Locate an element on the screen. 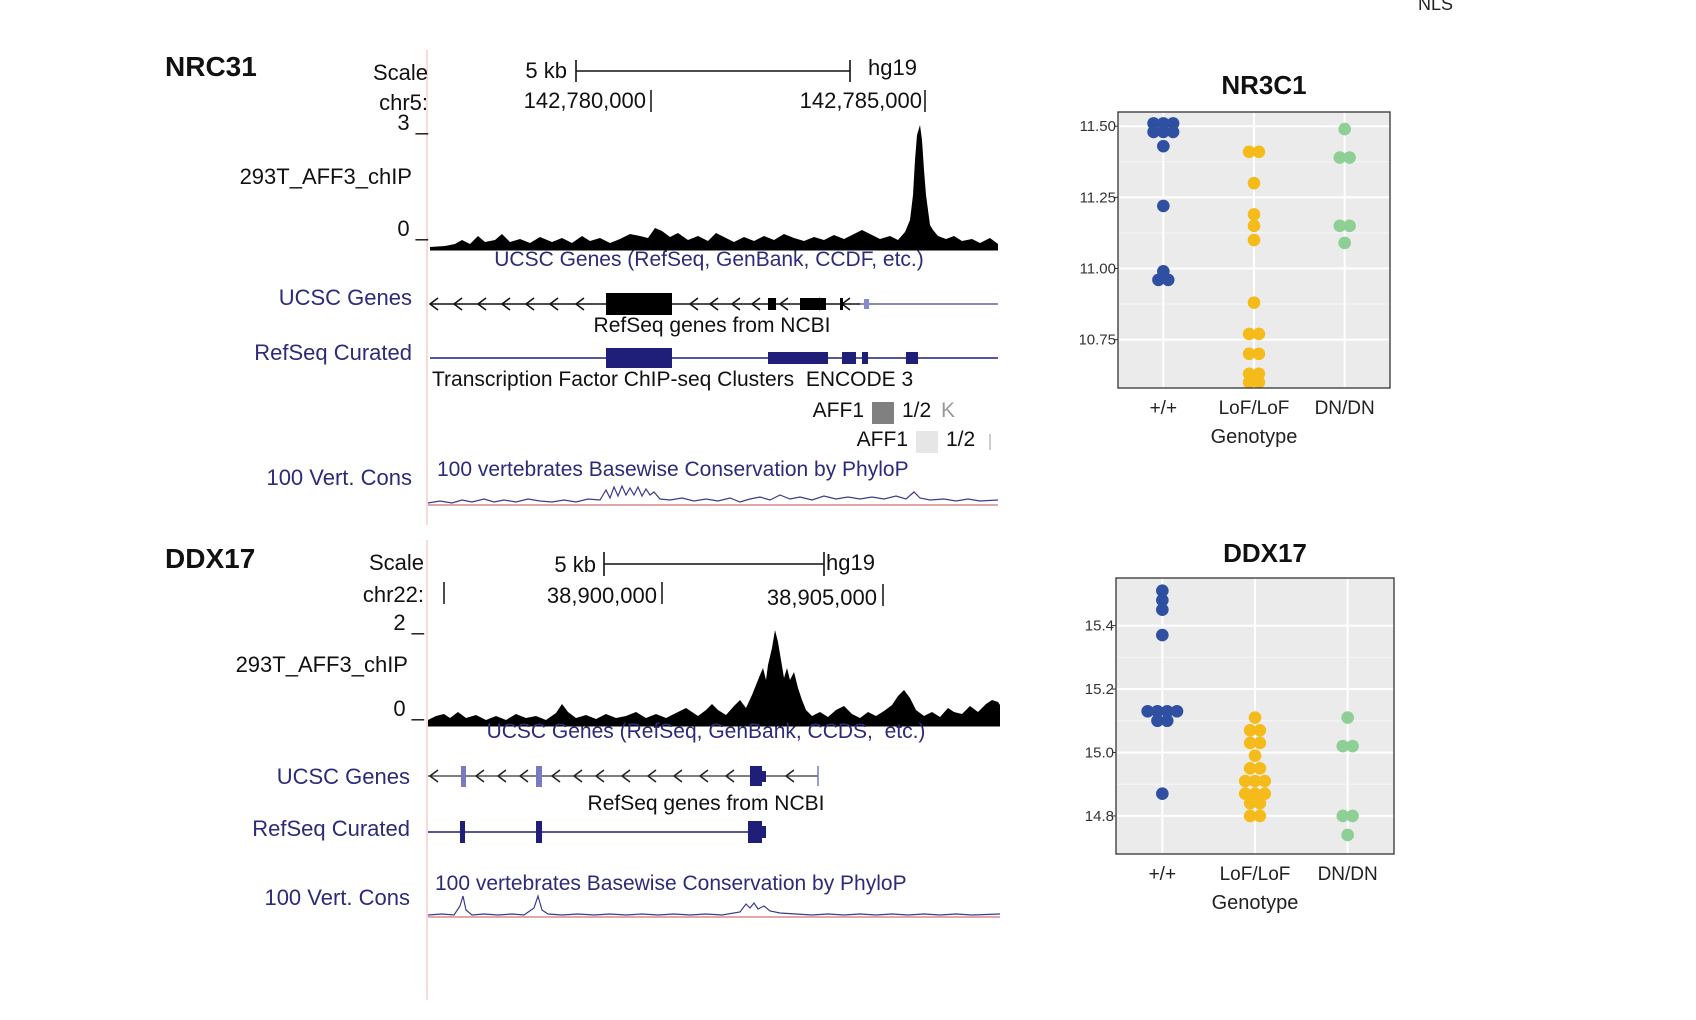 Image resolution: width=1696 pixels, height=1020 pixels. y-tick-label: 11.50 is located at coordinates (1098, 126).